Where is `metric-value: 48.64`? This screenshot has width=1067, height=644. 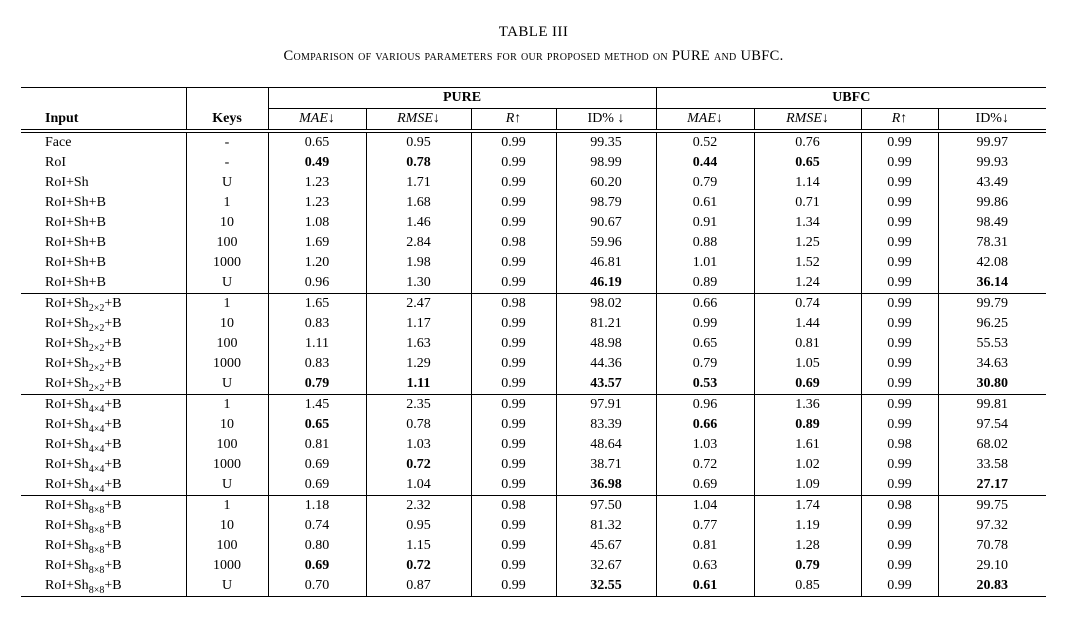
metric-value: 48.64 is located at coordinates (605, 445).